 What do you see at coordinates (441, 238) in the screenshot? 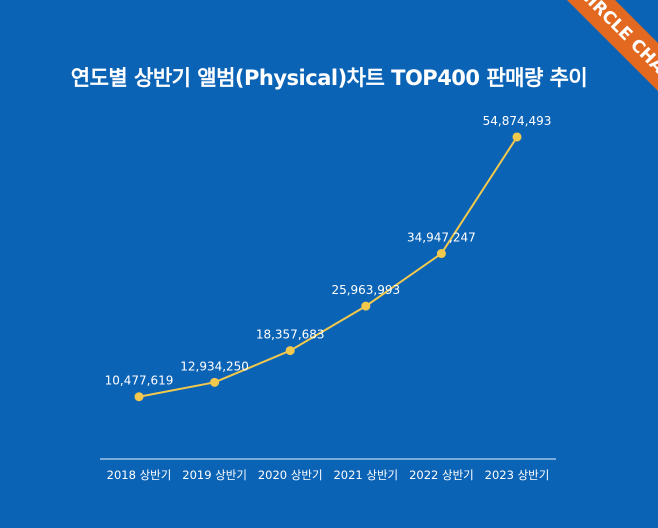
I see `data-label: 34,947,247` at bounding box center [441, 238].